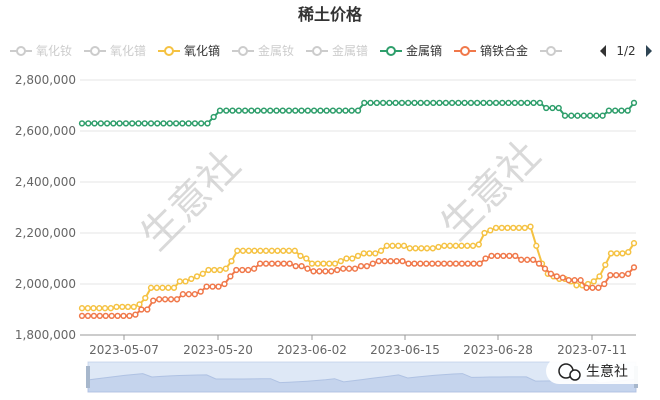  What do you see at coordinates (41, 50) in the screenshot?
I see `legend-item: 氧化钕` at bounding box center [41, 50].